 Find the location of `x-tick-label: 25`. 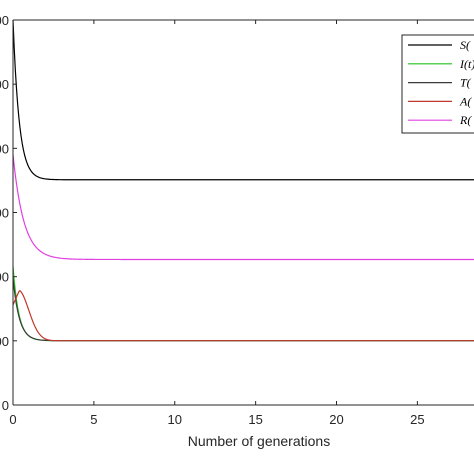

x-tick-label: 25 is located at coordinates (417, 419).